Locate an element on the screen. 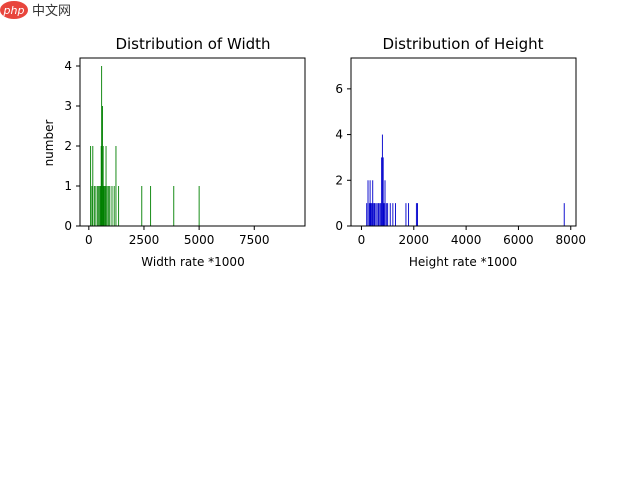 The width and height of the screenshot is (640, 480). width-y-tick-label: 3 is located at coordinates (68, 106).